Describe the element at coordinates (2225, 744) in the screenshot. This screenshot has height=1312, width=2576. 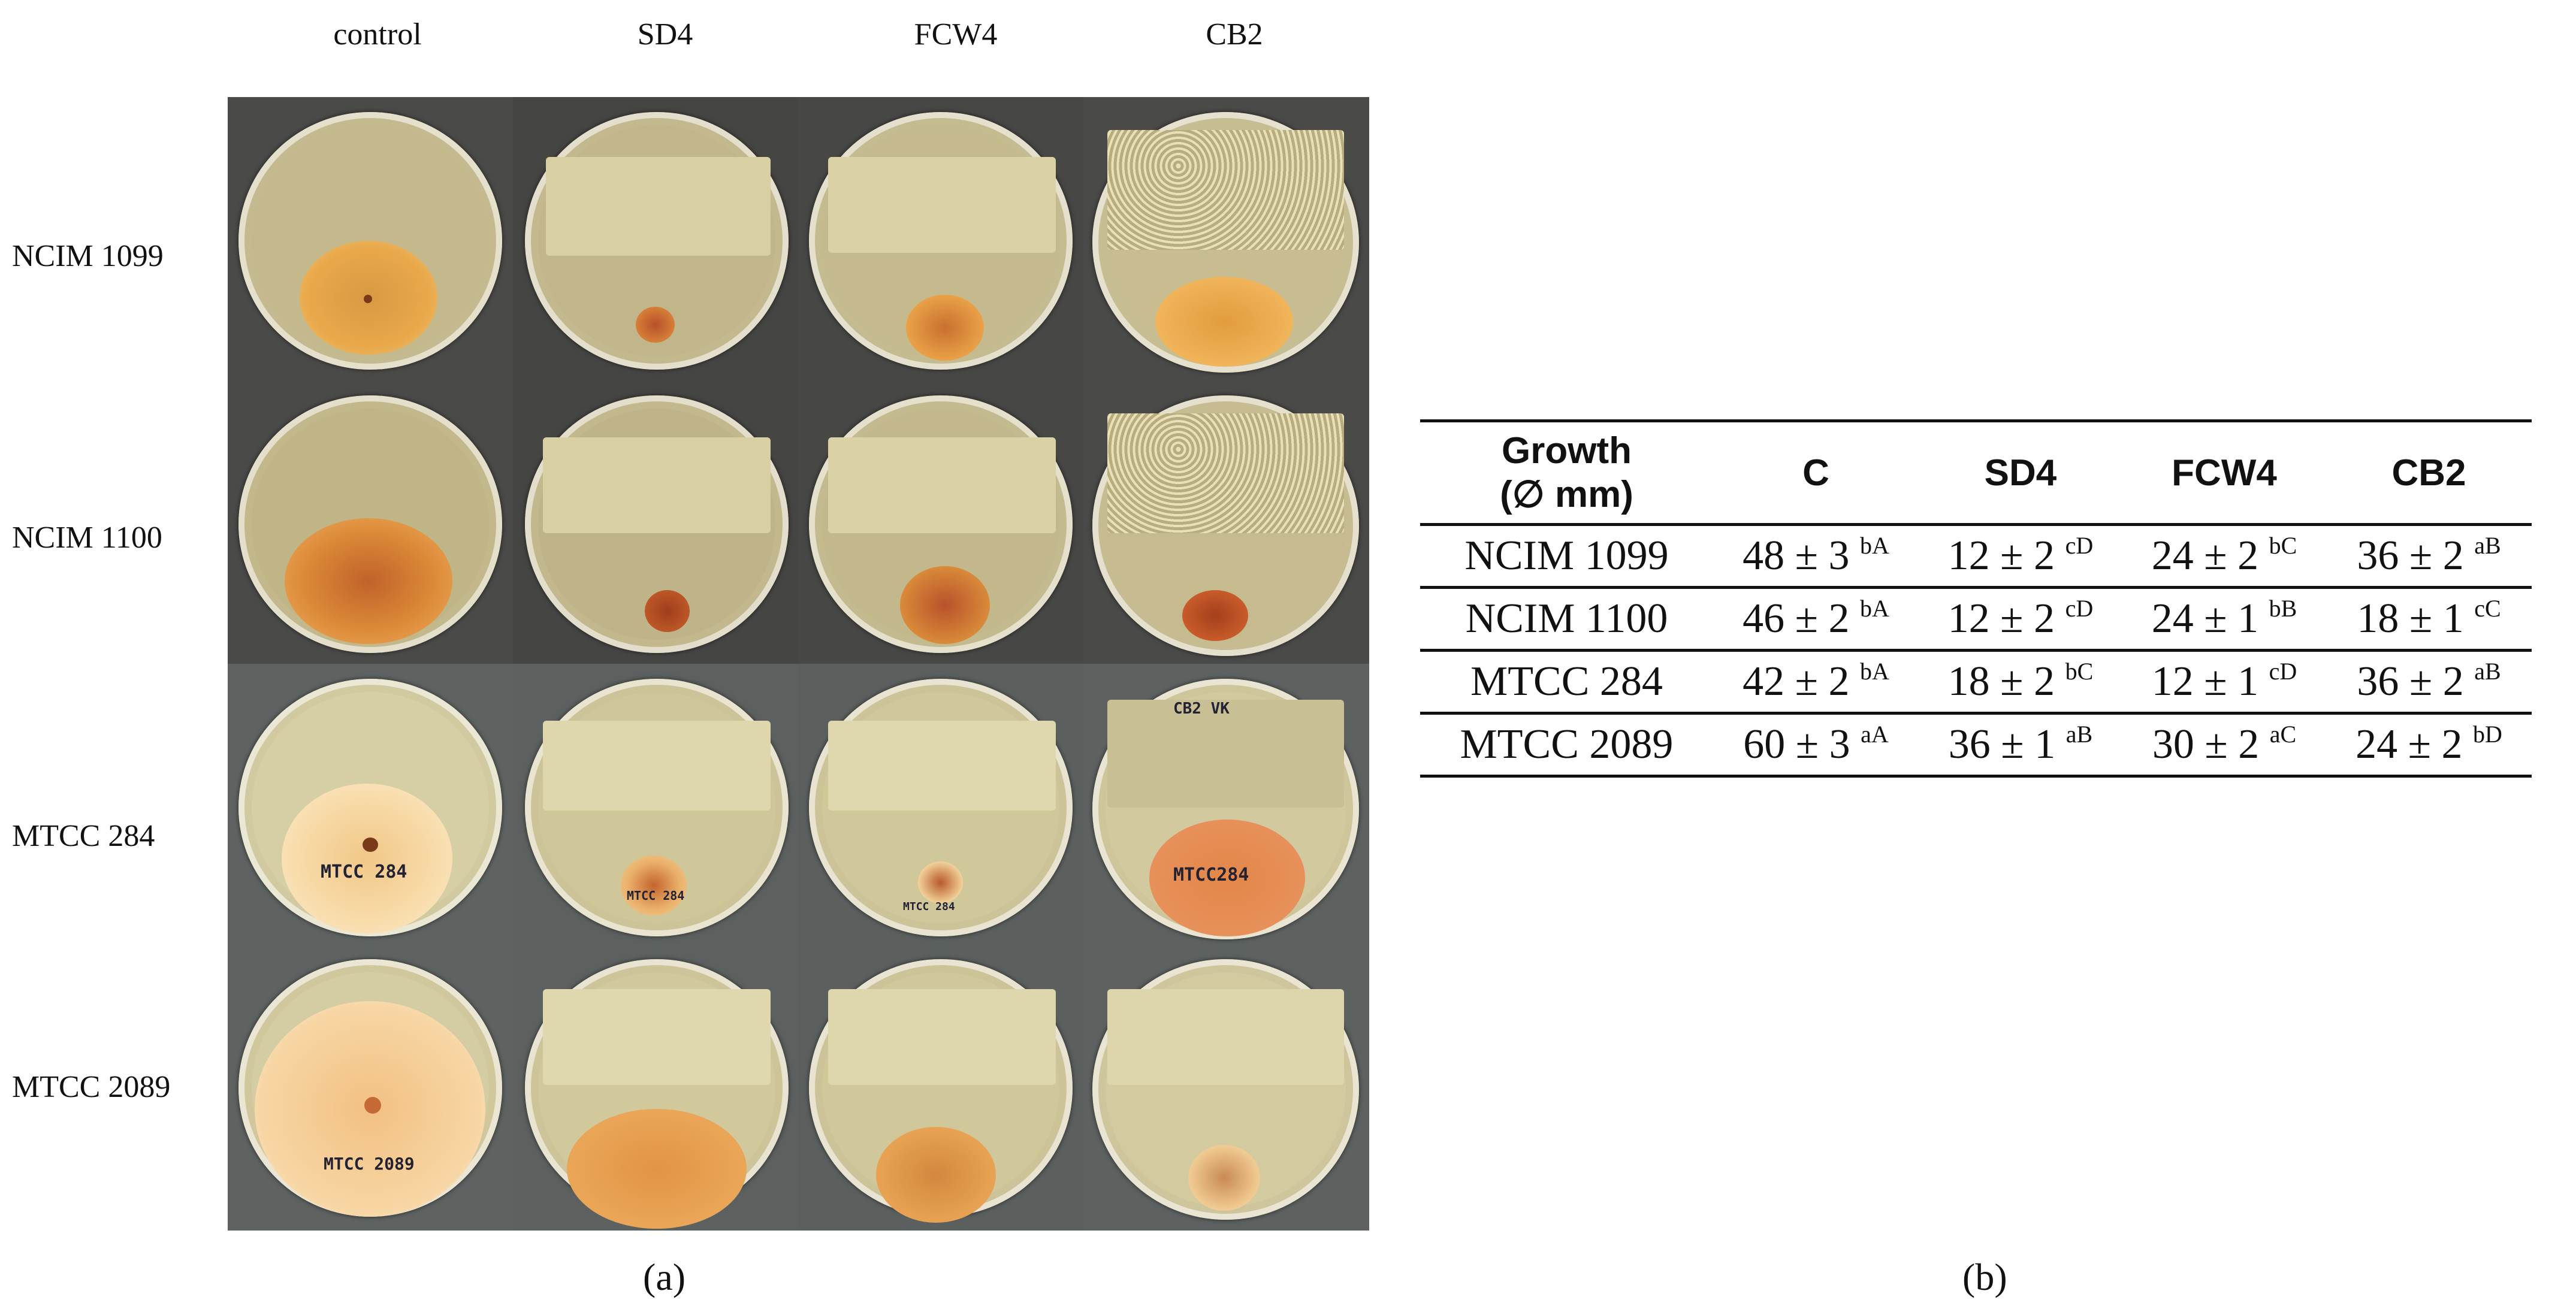
I see `cell-fcw4: 30 ± 2 aC` at that location.